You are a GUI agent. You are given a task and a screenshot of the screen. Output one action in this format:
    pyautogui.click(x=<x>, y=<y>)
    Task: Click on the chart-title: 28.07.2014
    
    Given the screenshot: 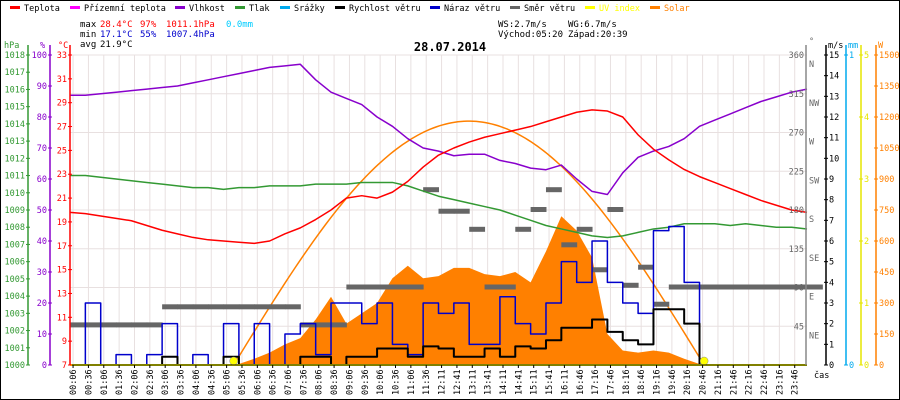 What is the action you would take?
    pyautogui.click(x=450, y=47)
    